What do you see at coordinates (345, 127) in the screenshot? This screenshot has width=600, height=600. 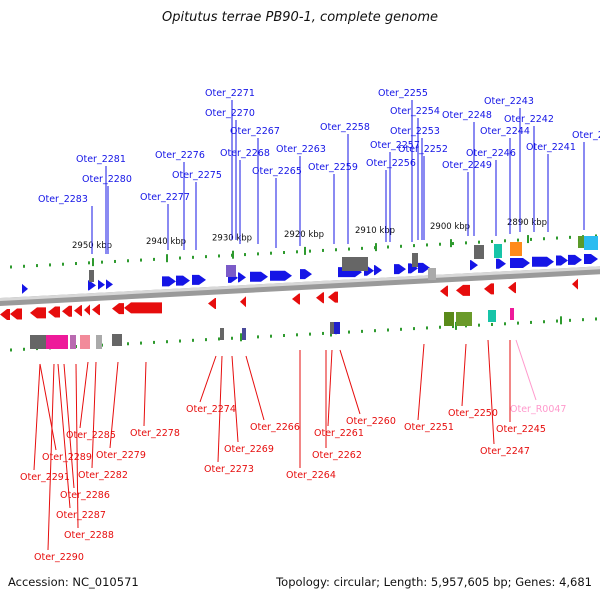 I see `gene-label-forward: Oter_2258` at bounding box center [345, 127].